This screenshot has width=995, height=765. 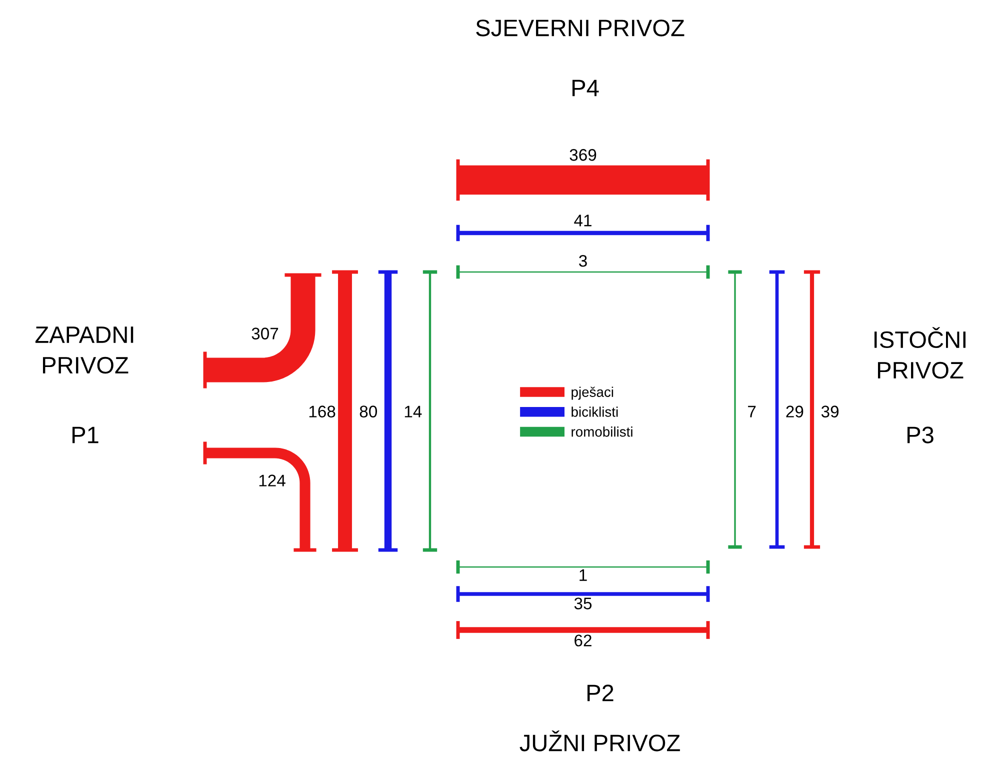 I want to click on data-label: 62, so click(x=583, y=640).